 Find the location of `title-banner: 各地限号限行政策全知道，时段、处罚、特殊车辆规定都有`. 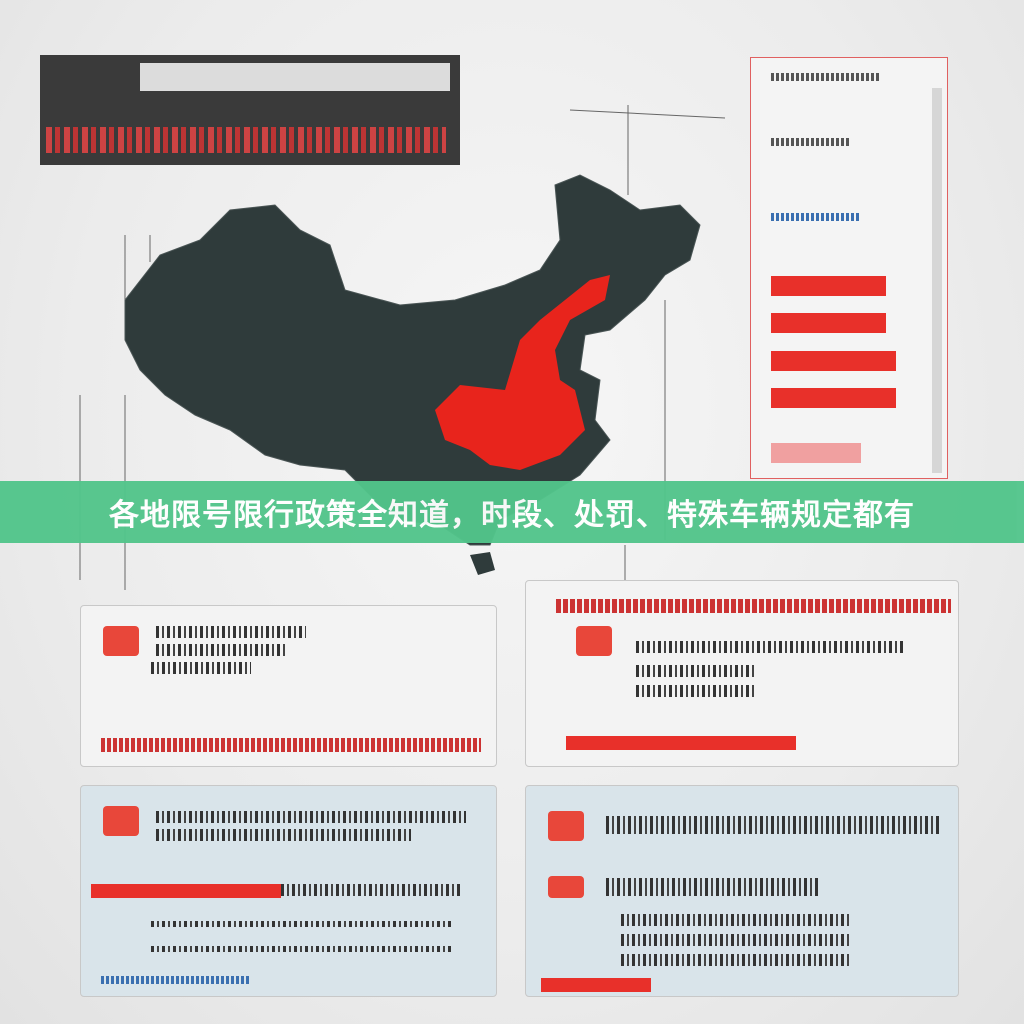

title-banner: 各地限号限行政策全知道，时段、处罚、特殊车辆规定都有 is located at coordinates (512, 512).